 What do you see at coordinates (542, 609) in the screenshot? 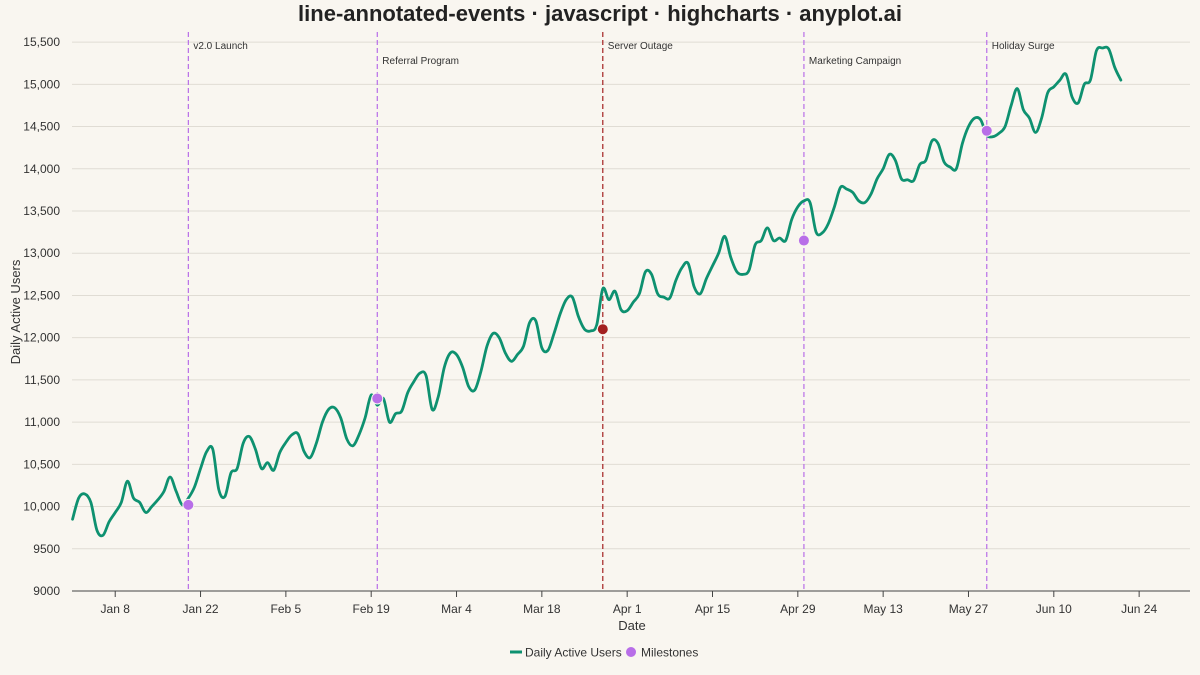
I see `x-tick-label: Mar 18` at bounding box center [542, 609].